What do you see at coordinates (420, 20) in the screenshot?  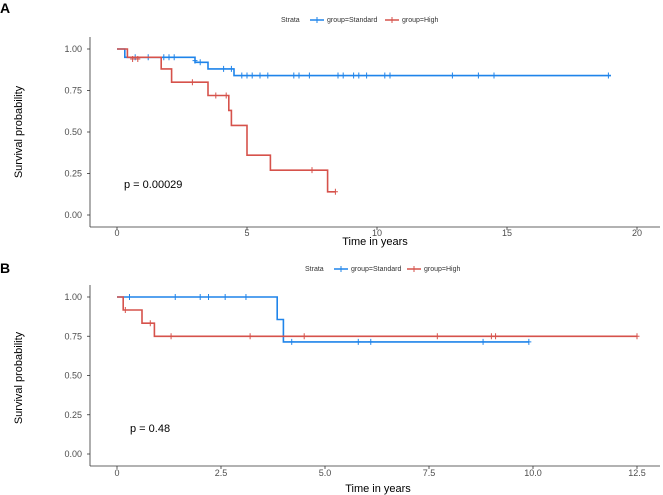 I see `legend-label-high-a: group=High` at bounding box center [420, 20].